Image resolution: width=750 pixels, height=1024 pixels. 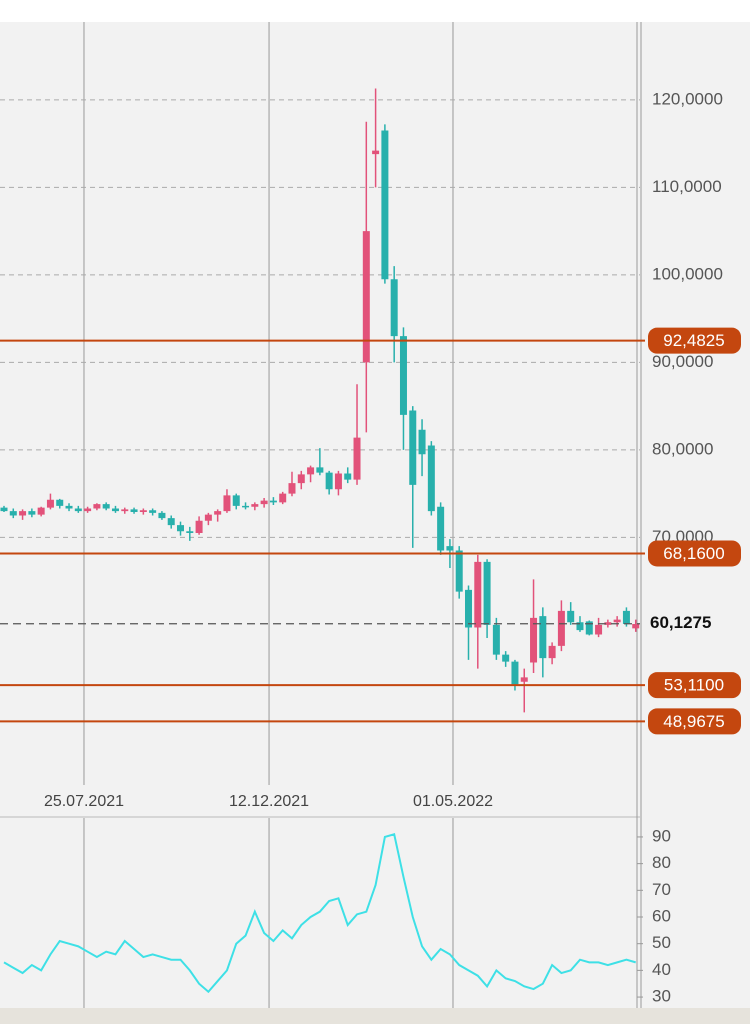 I want to click on y-tick-label: 90,0000, so click(x=682, y=361).